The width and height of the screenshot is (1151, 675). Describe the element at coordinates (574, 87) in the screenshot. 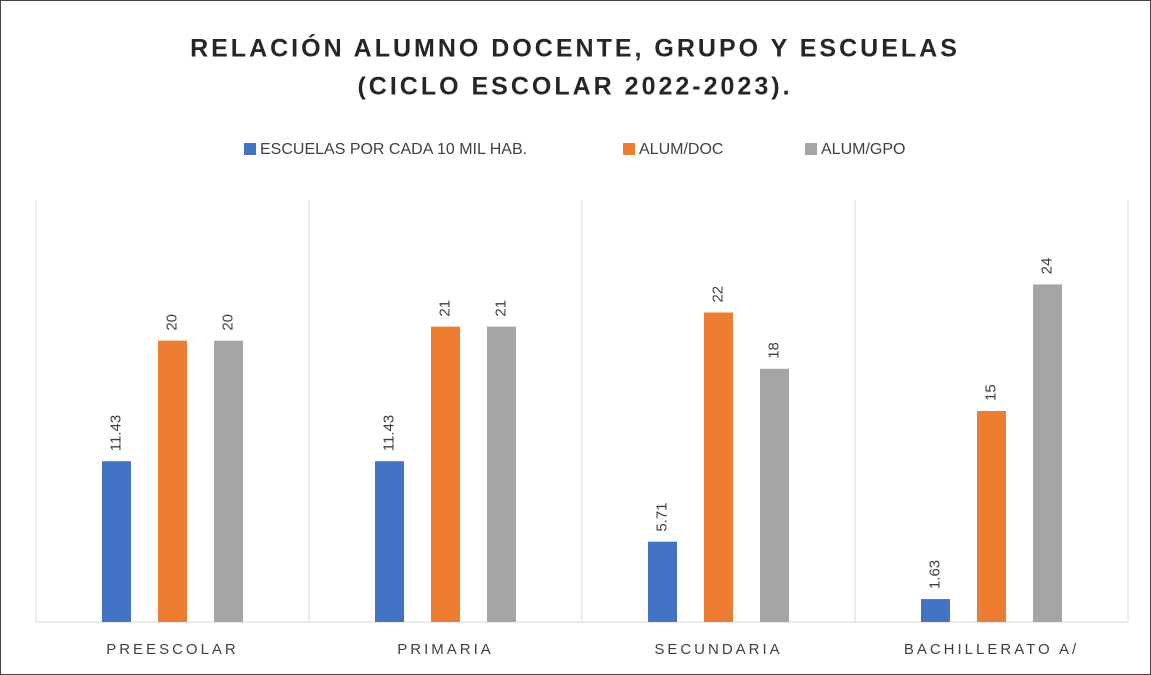

I see `chart-title: (CICLO ESCOLAR 2022-2023).` at that location.